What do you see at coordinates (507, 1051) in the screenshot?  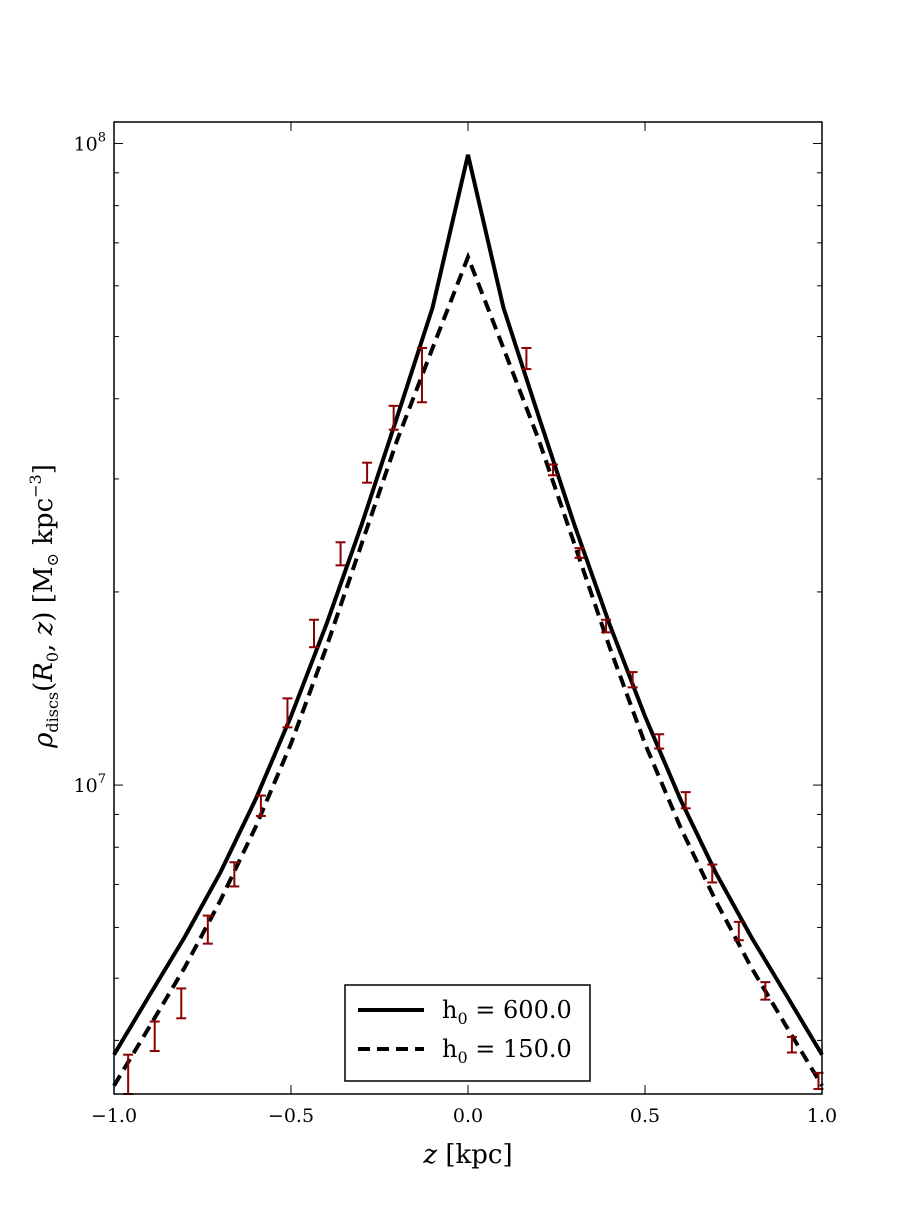 I see `legend-label-150: h0 = 150.0` at bounding box center [507, 1051].